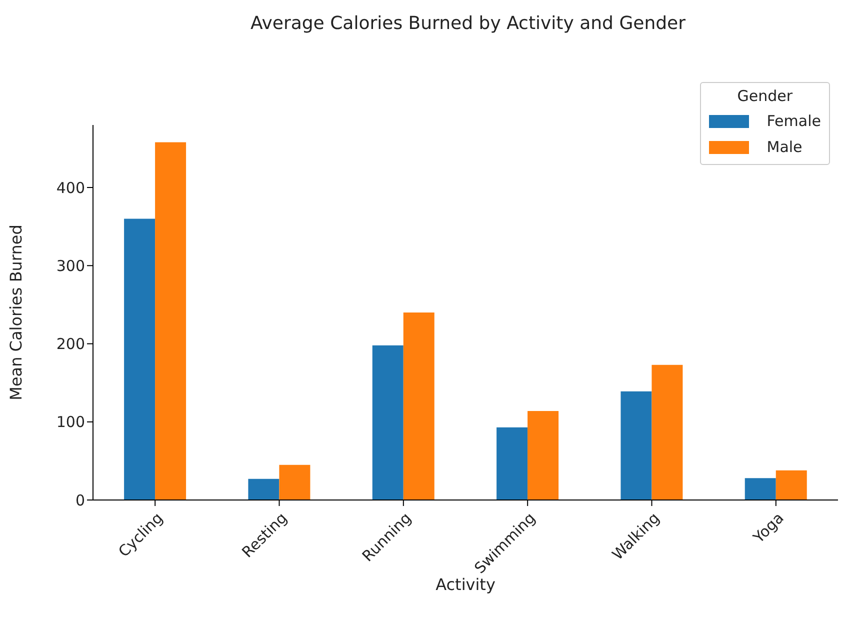  What do you see at coordinates (765, 96) in the screenshot?
I see `legend-title: Gender` at bounding box center [765, 96].